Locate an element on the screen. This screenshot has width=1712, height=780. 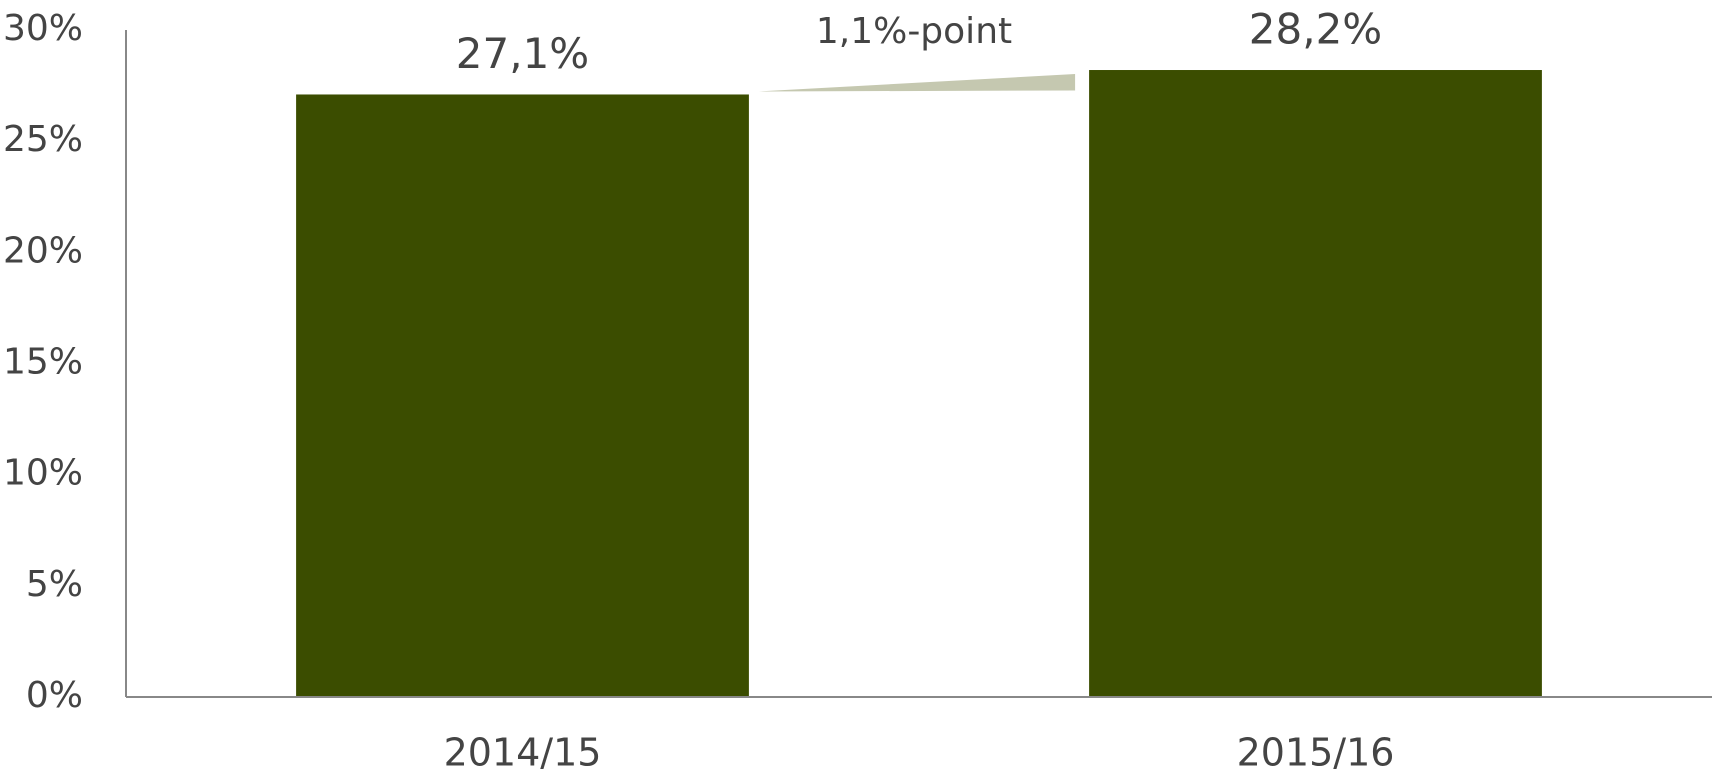
annotation: 1,1%-point is located at coordinates (914, 31).